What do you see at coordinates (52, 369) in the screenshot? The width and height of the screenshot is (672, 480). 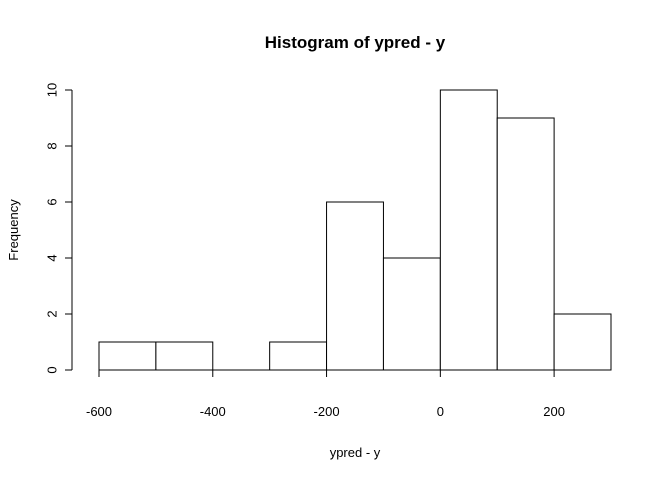 I see `y-tick-label: 0` at bounding box center [52, 369].